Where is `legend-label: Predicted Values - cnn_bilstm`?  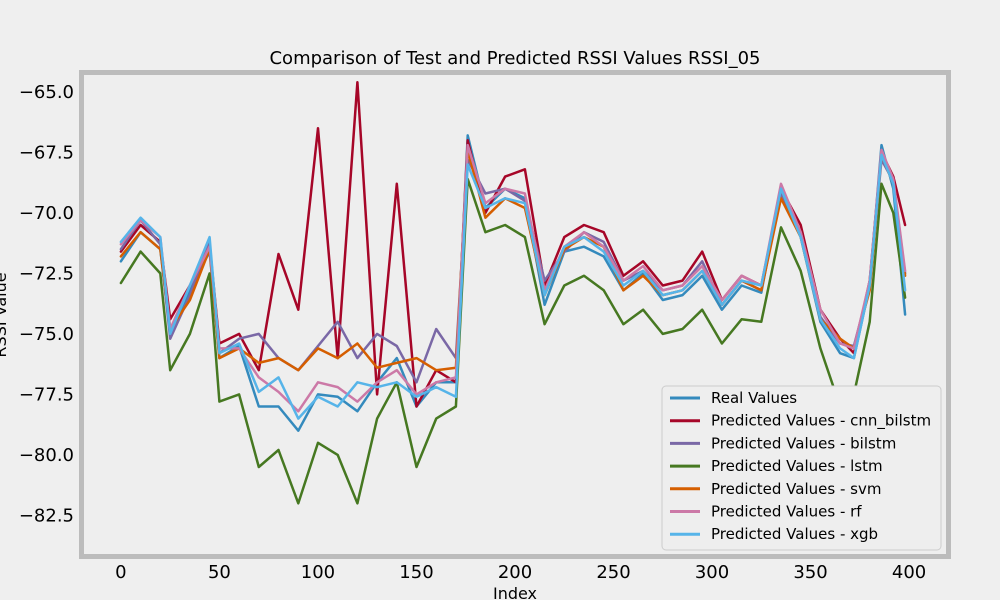
legend-label: Predicted Values - cnn_bilstm is located at coordinates (821, 421).